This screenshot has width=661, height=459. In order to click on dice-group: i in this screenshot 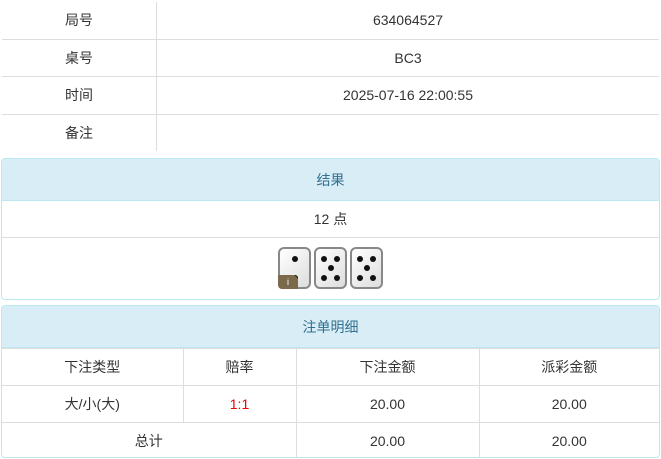, I will do `click(330, 263)`.